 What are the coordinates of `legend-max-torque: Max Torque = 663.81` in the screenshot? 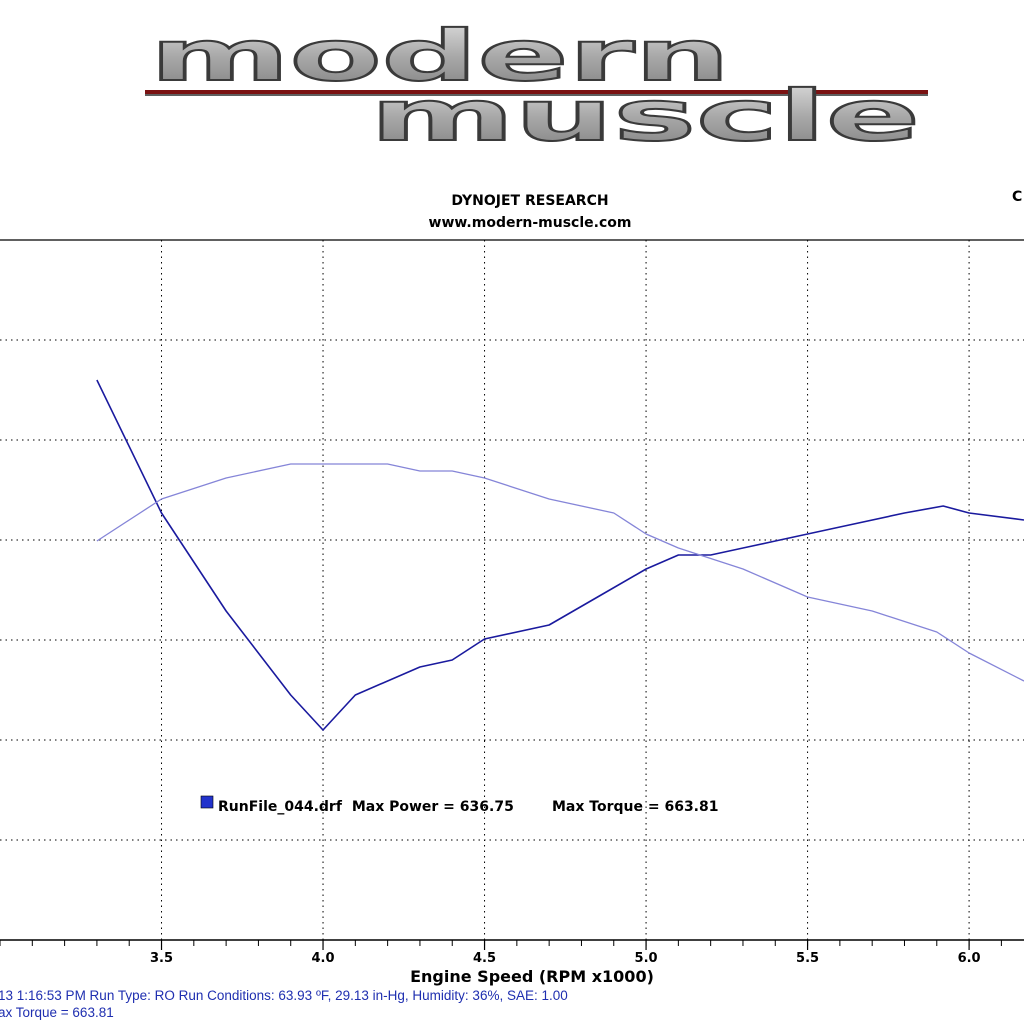 It's located at (635, 807).